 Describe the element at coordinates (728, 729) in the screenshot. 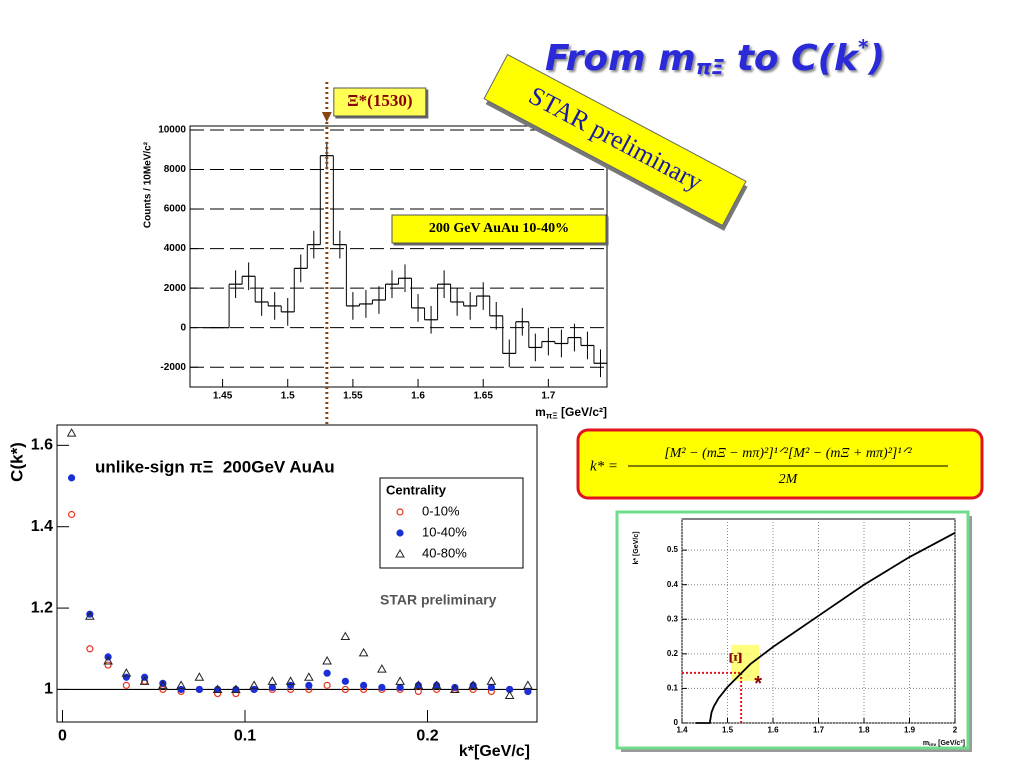

I see `x-tick-label: 1.5` at that location.